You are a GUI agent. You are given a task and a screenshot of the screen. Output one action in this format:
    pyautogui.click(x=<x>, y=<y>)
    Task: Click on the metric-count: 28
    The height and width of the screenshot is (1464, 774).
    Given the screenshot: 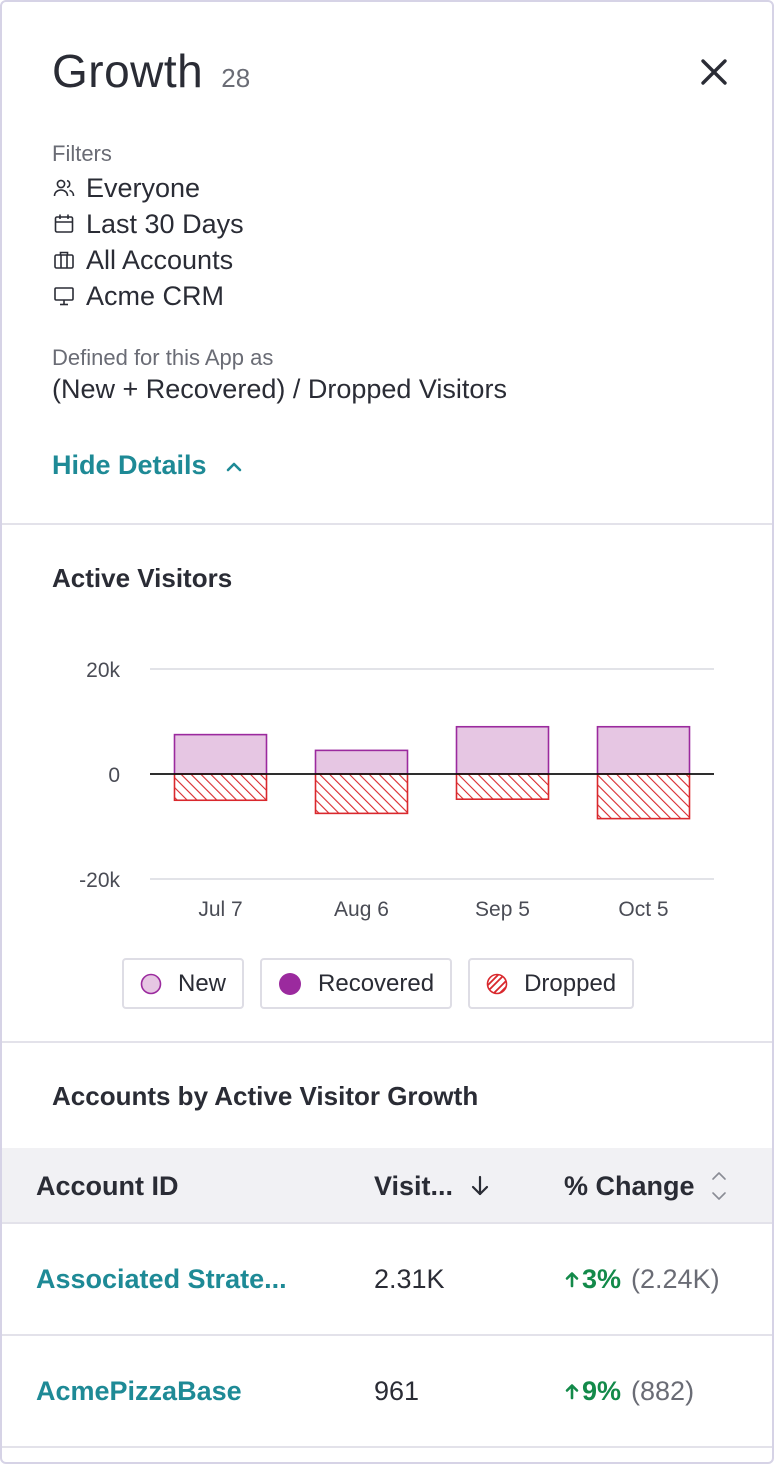 What is the action you would take?
    pyautogui.click(x=236, y=78)
    